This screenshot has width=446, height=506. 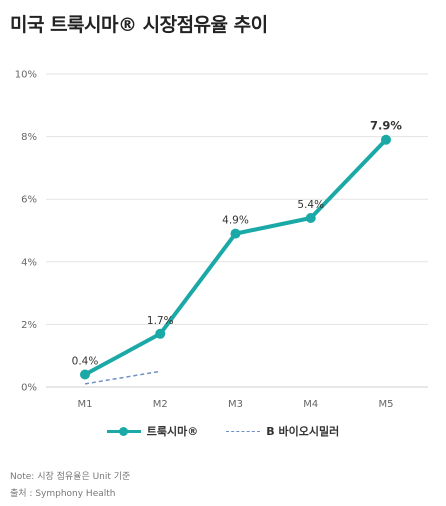 What do you see at coordinates (160, 404) in the screenshot?
I see `x-tick-label: M2` at bounding box center [160, 404].